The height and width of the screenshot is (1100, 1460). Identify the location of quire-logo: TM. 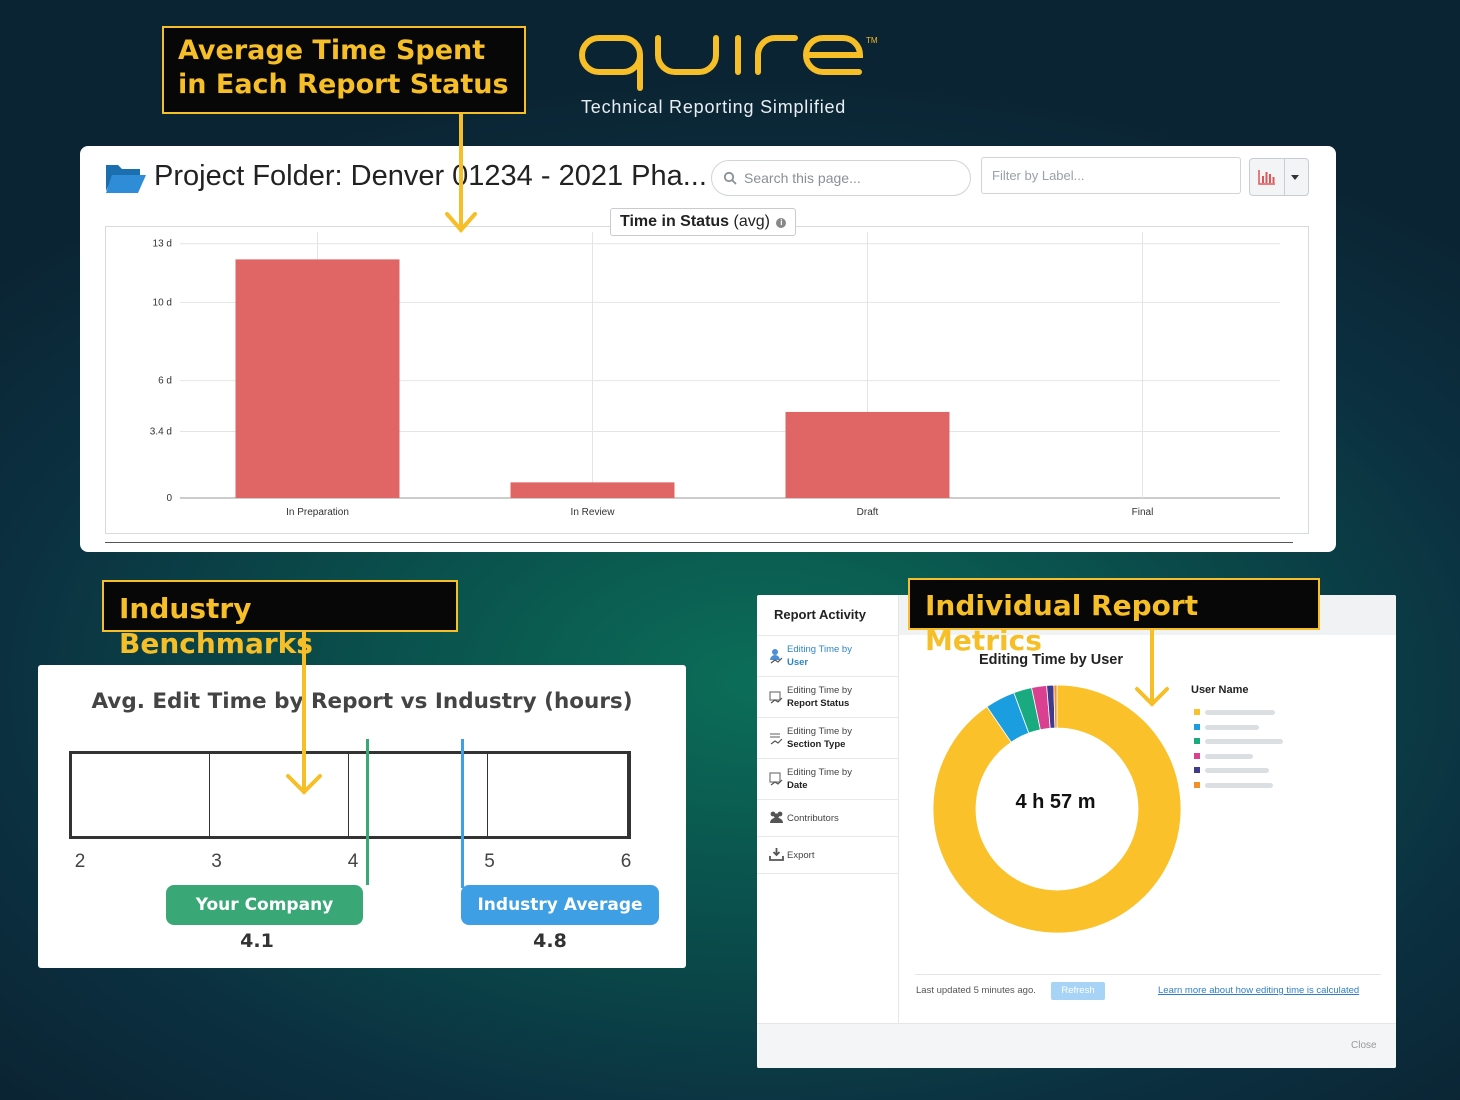
(728, 63).